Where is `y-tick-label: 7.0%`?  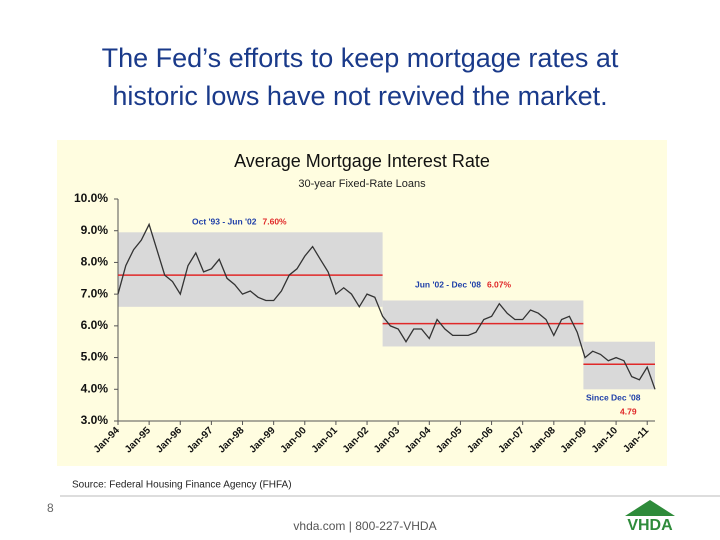 y-tick-label: 7.0% is located at coordinates (95, 293).